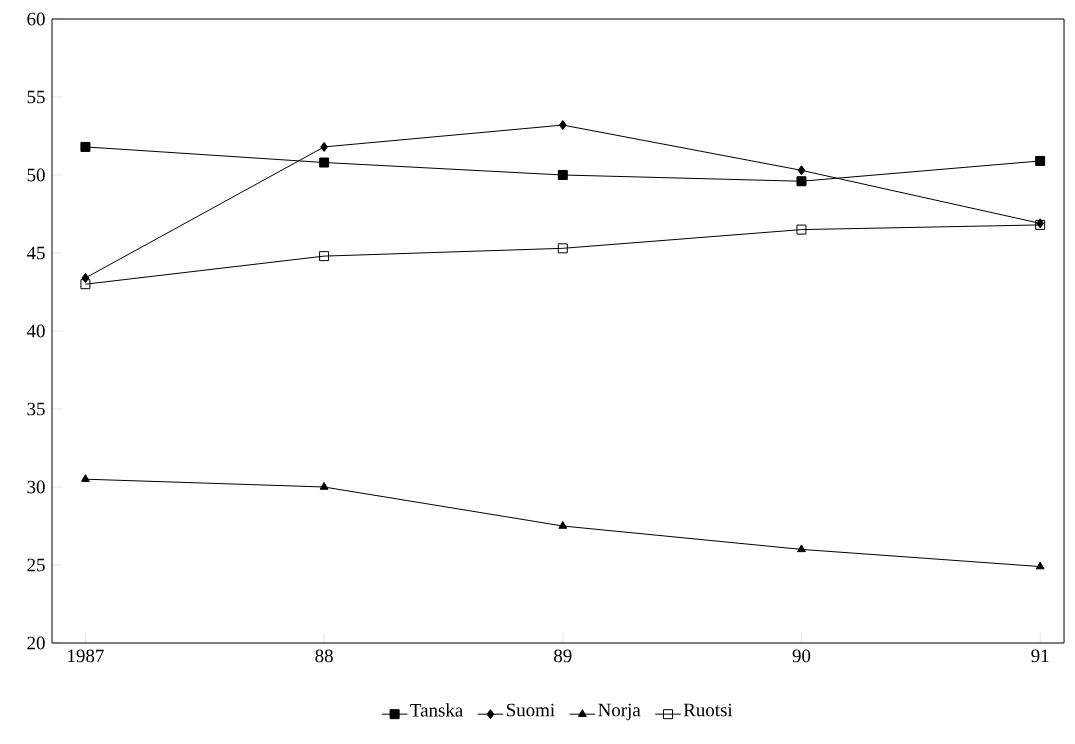 The image size is (1075, 744). Describe the element at coordinates (86, 656) in the screenshot. I see `x-tick-label: 1987` at that location.